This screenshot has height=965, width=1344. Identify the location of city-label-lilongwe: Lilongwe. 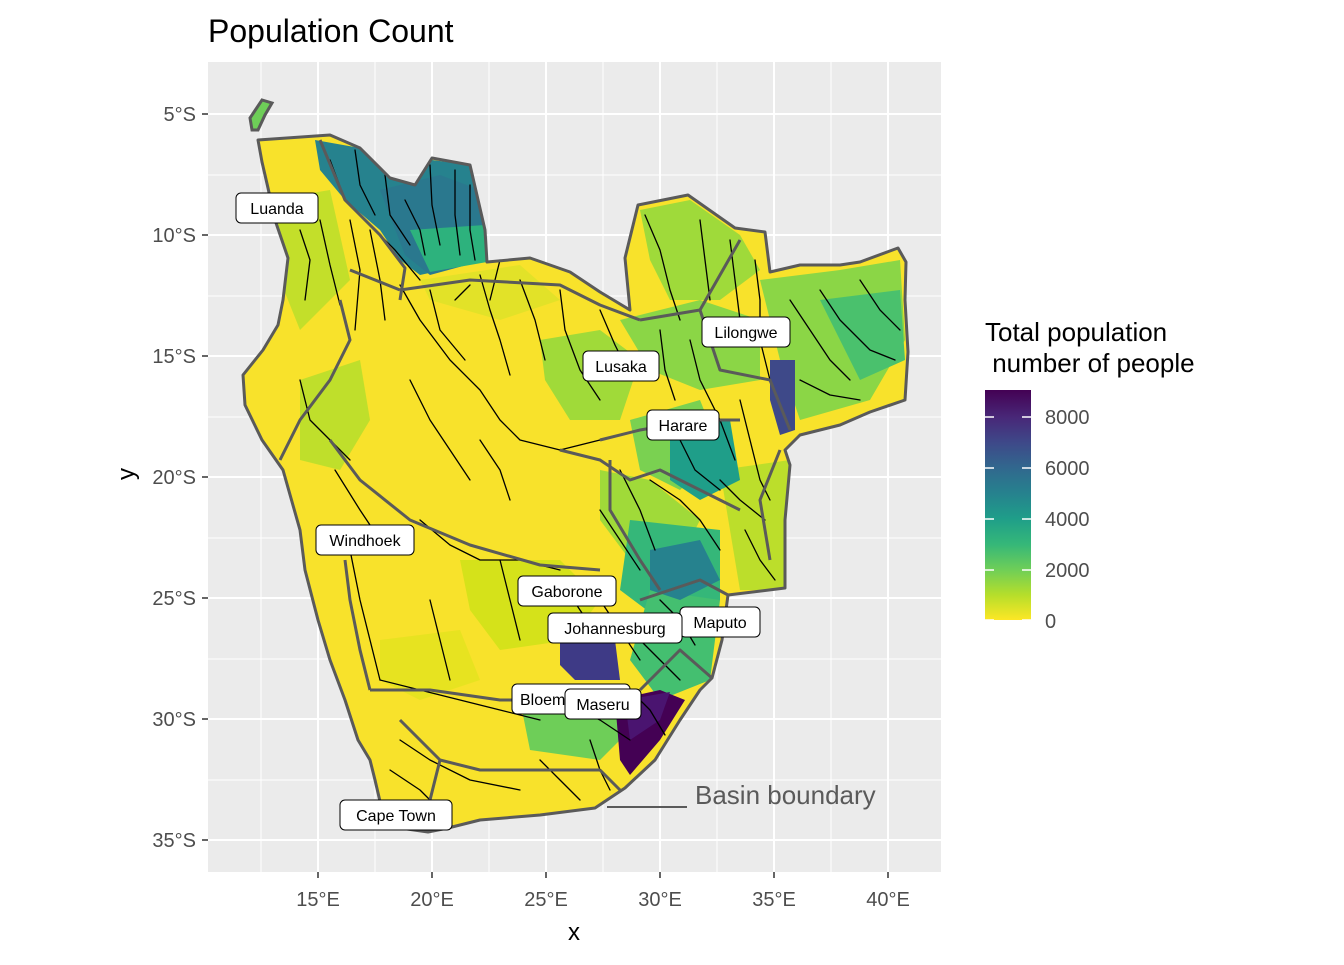
(746, 332).